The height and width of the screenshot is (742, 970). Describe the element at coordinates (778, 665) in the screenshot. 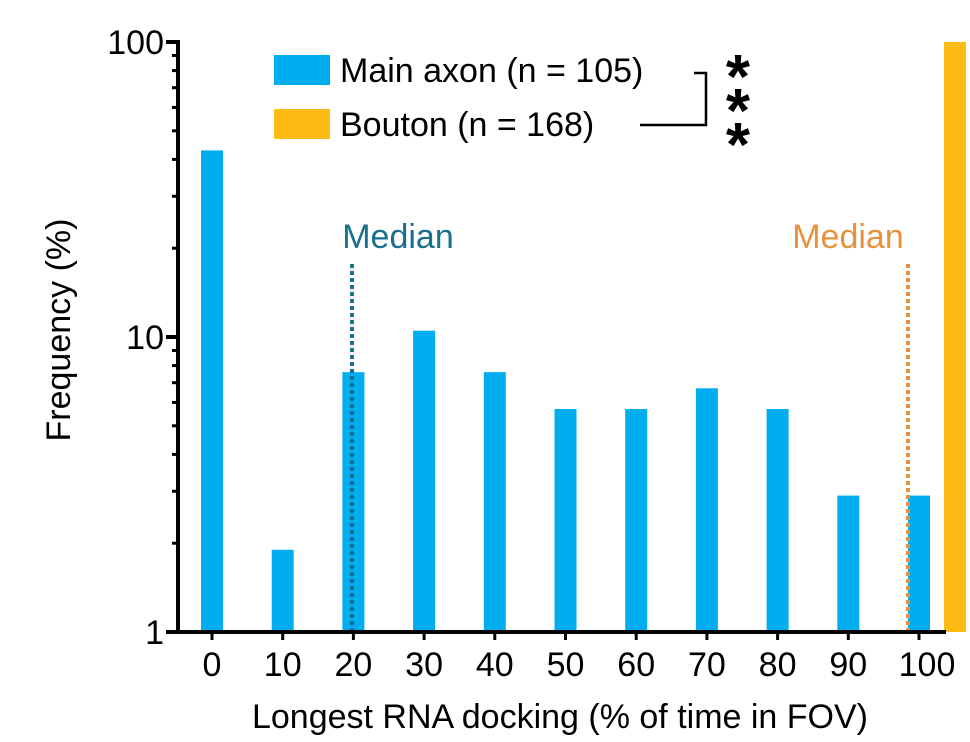

I see `x-tick-label: 80` at that location.